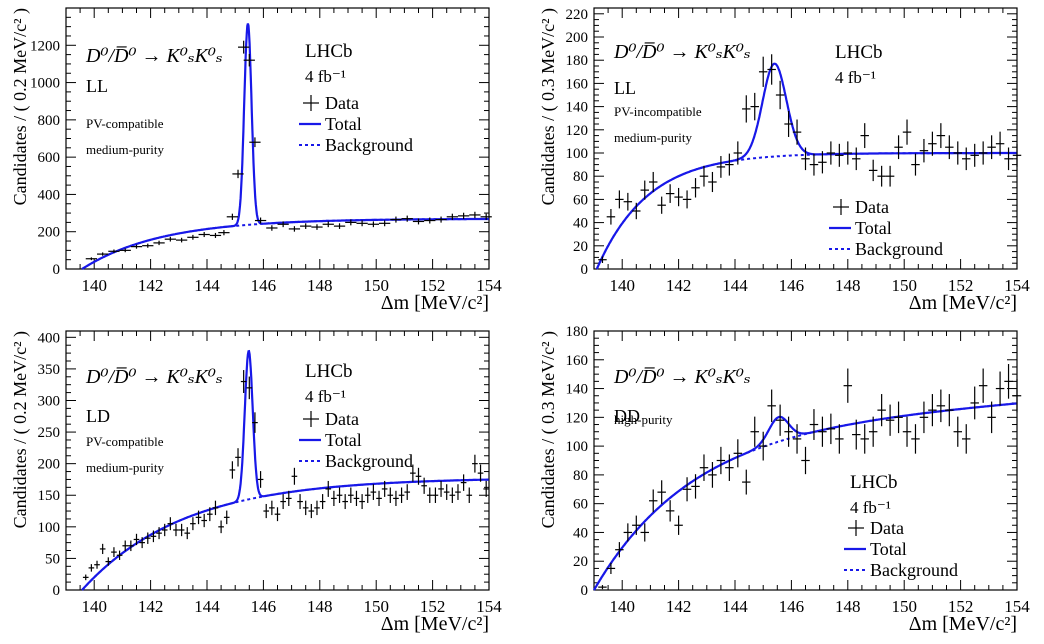  What do you see at coordinates (49, 496) in the screenshot?
I see `y-tick-label: 150` at bounding box center [49, 496].